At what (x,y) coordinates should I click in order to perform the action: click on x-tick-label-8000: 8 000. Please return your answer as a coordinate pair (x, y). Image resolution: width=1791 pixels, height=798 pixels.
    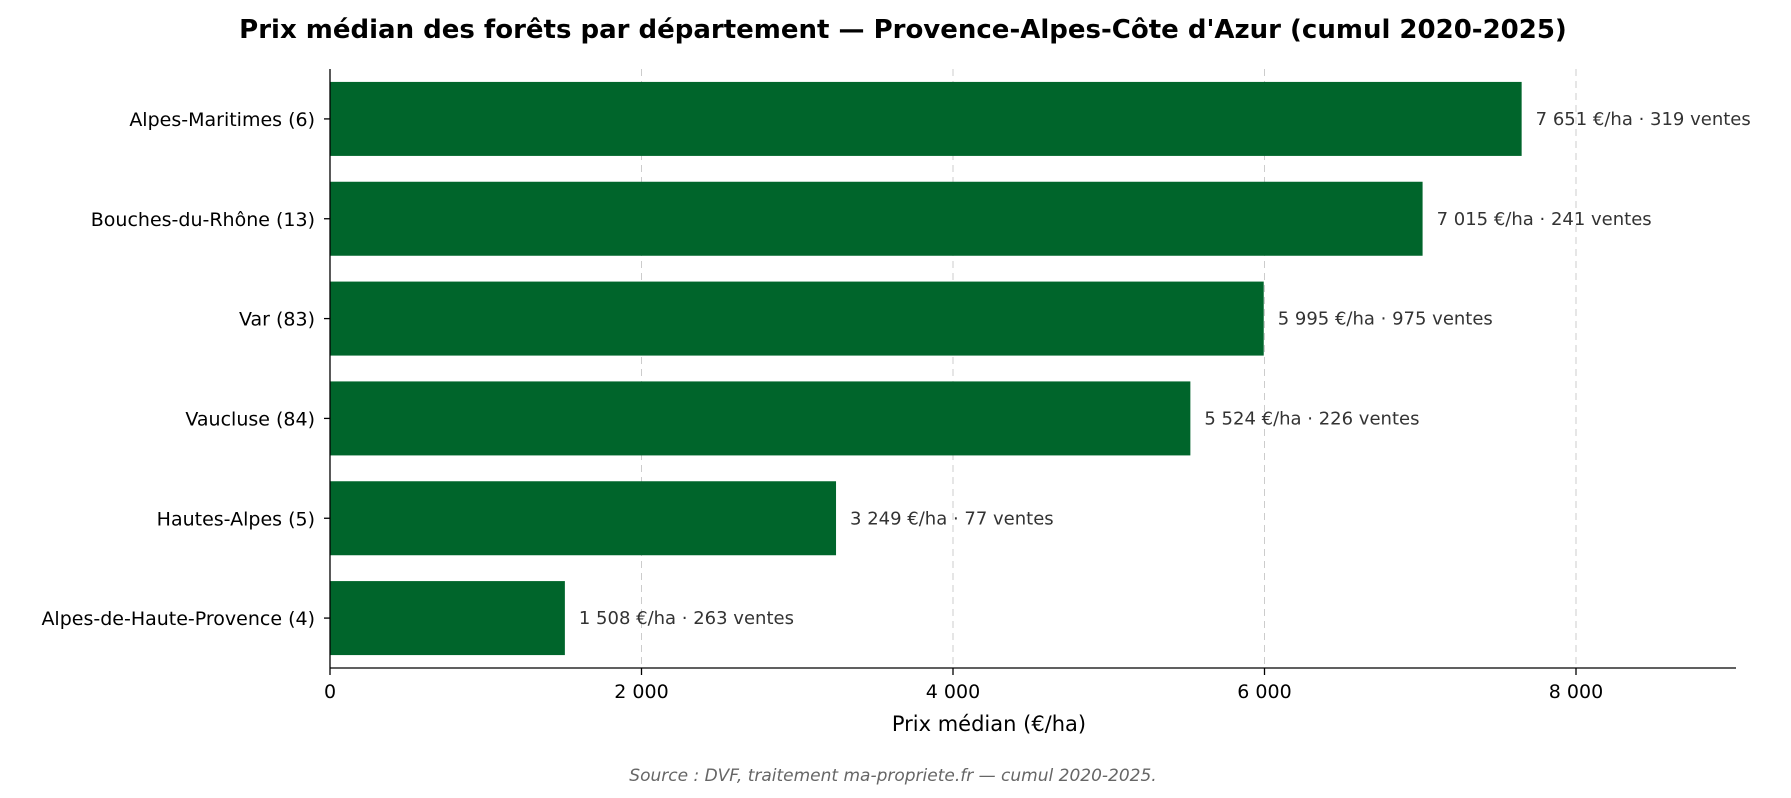
    Looking at the image, I should click on (1576, 692).